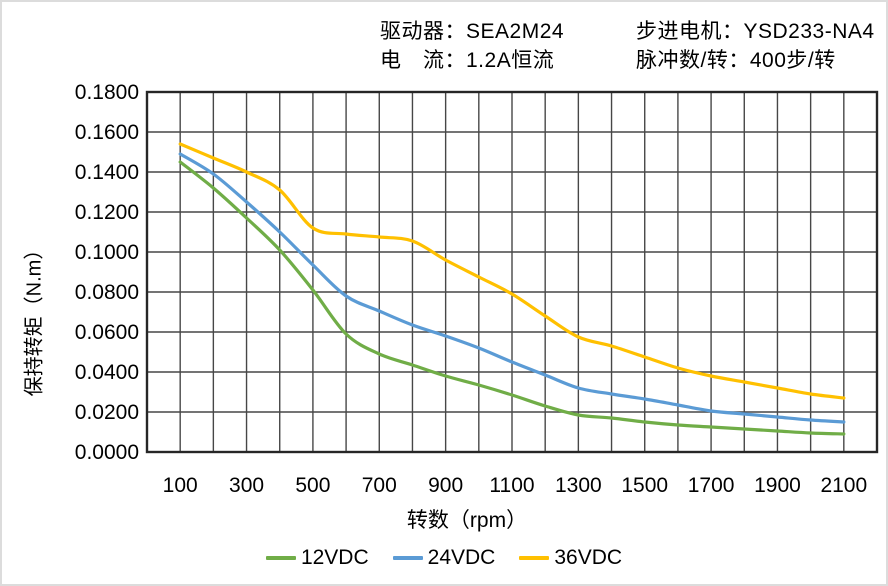  Describe the element at coordinates (107, 132) in the screenshot. I see `y-tick-label: 0.1600` at that location.